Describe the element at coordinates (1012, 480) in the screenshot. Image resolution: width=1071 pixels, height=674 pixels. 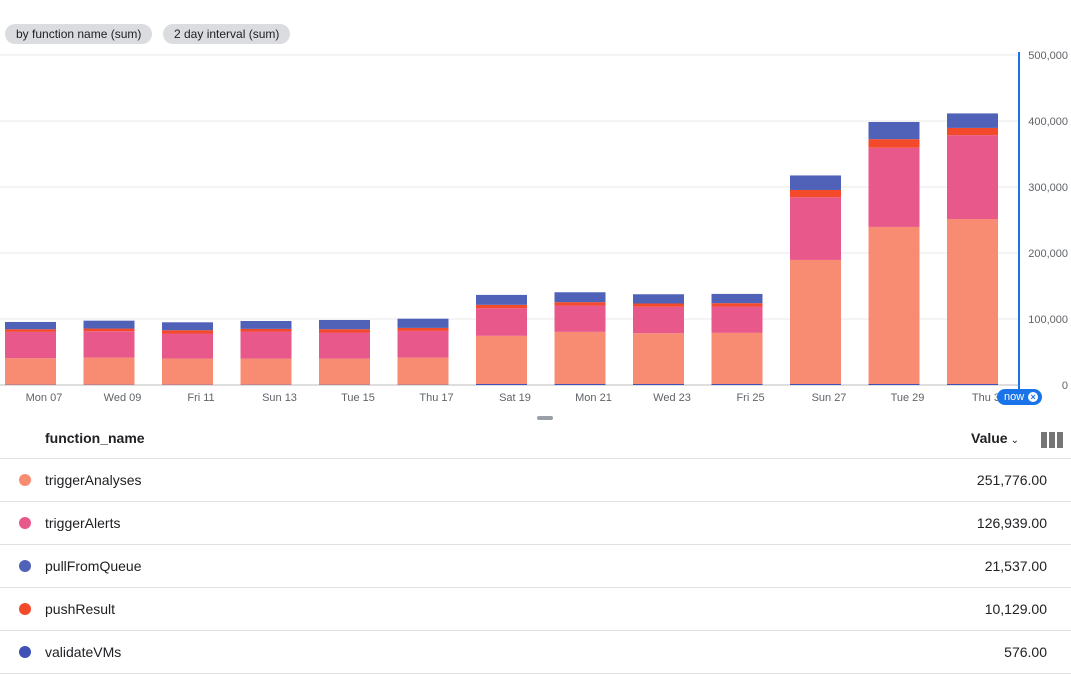
I see `row-value: 251,776.00` at that location.